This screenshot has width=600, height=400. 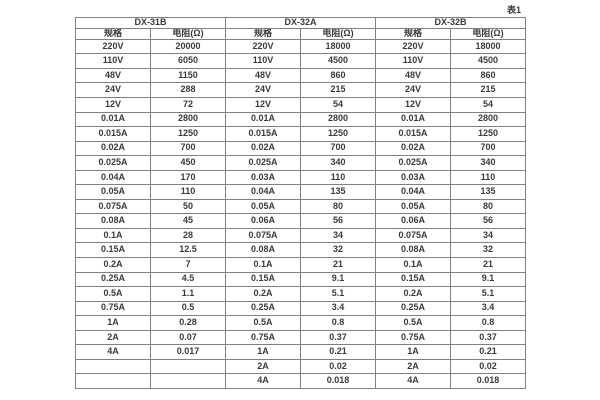 I want to click on table-cell: 80, so click(x=488, y=206).